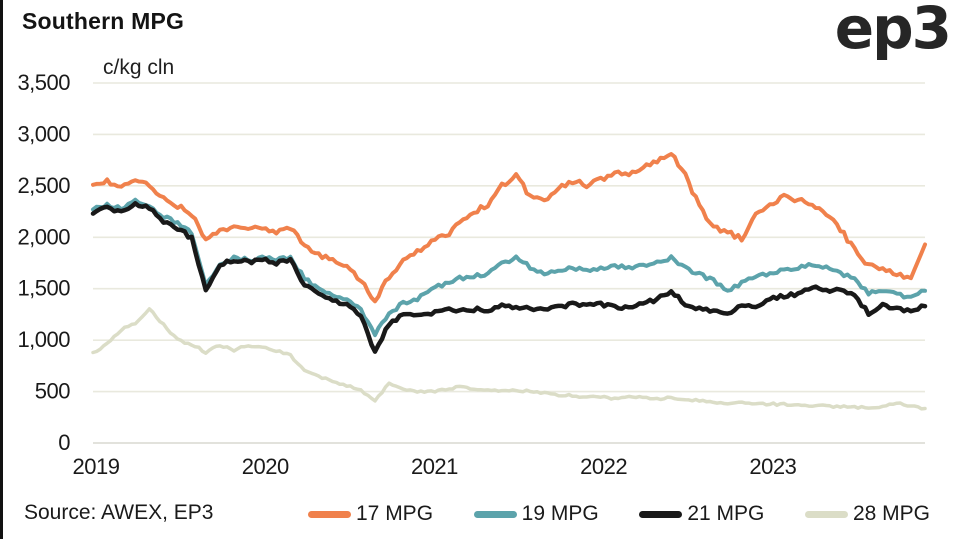 The height and width of the screenshot is (539, 962). Describe the element at coordinates (560, 513) in the screenshot. I see `legend-label: 19 MPG` at that location.